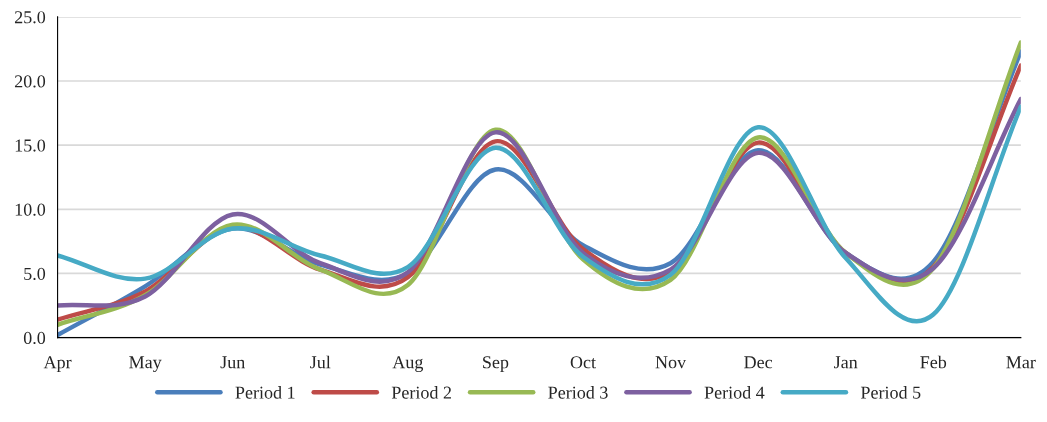  Describe the element at coordinates (1021, 362) in the screenshot. I see `x-tick-label: Mar` at that location.